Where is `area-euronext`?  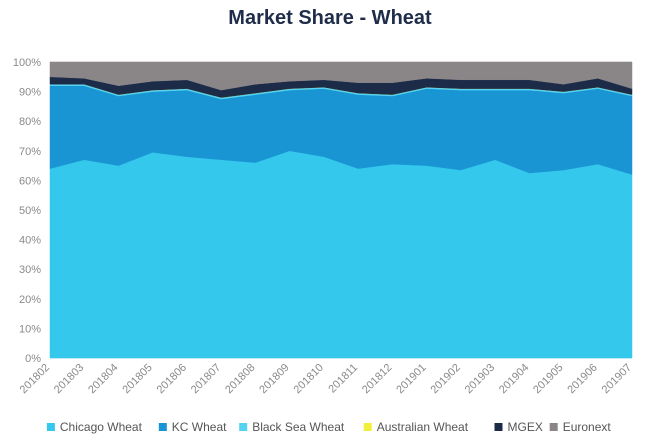
area-euronext is located at coordinates (341, 76).